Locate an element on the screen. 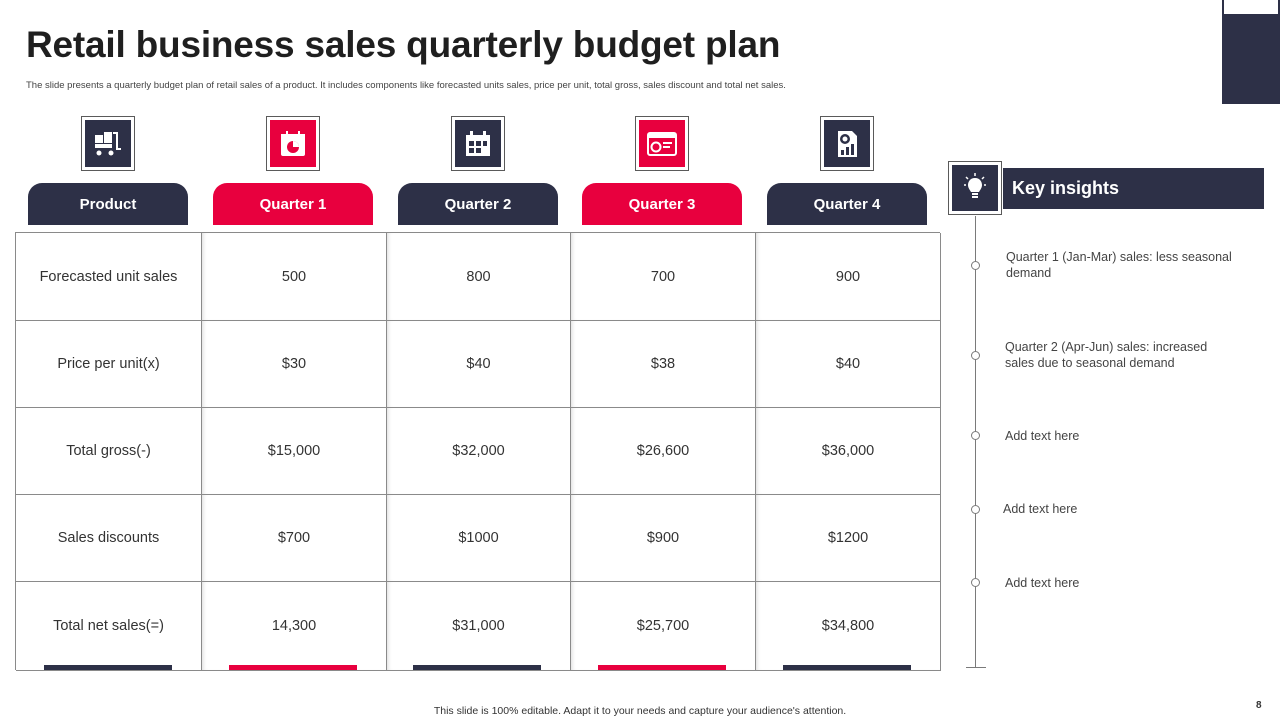 The width and height of the screenshot is (1280, 720). table-cell: $1200 is located at coordinates (848, 538).